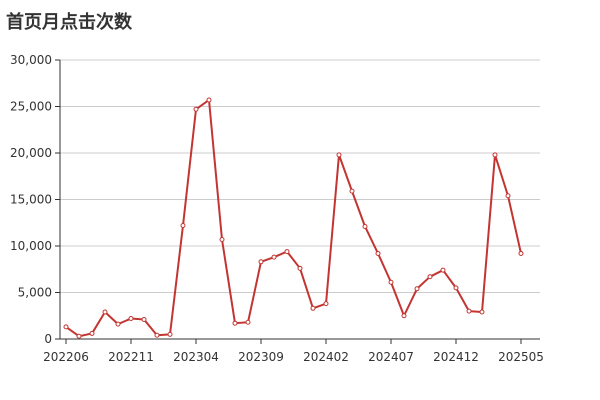 This screenshot has height=400, width=600. What do you see at coordinates (48, 339) in the screenshot?
I see `y-tick-label: 0` at bounding box center [48, 339].